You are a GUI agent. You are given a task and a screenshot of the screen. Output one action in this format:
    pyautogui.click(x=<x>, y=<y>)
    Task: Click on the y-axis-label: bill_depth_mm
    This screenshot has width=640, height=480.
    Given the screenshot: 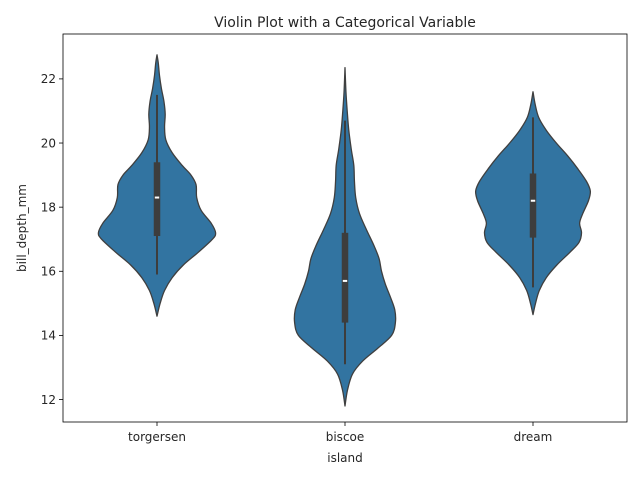 What is the action you would take?
    pyautogui.click(x=22, y=228)
    